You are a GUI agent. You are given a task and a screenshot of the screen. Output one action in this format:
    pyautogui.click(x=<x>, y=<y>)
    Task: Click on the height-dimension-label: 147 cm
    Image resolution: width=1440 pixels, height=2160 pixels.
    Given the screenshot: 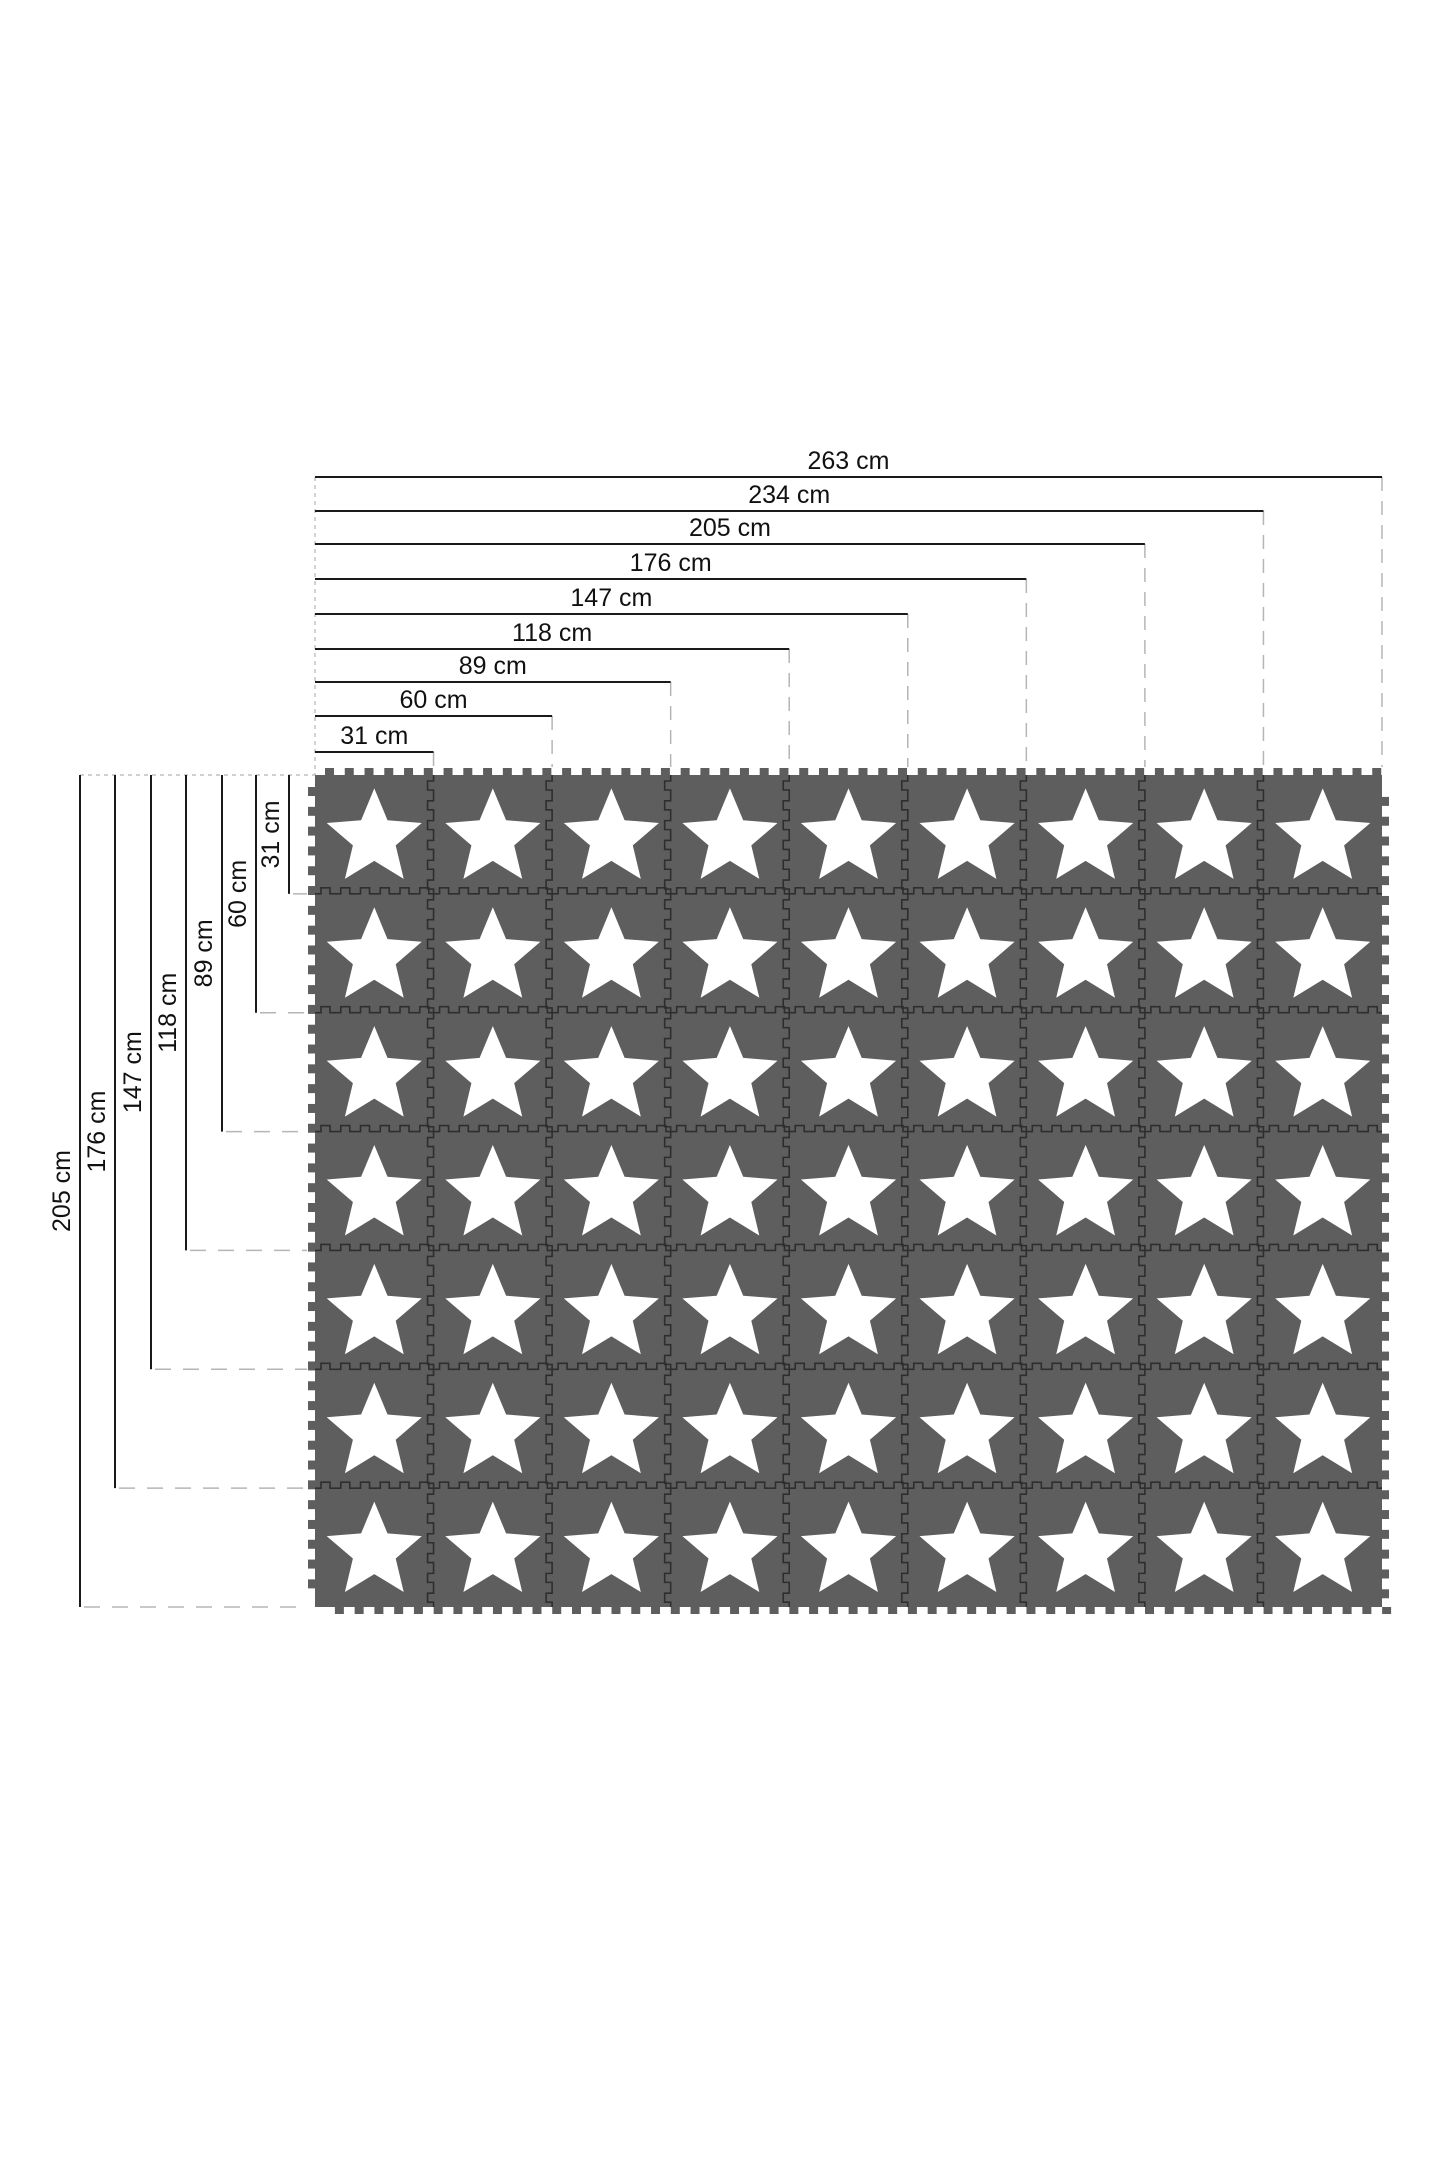 What is the action you would take?
    pyautogui.click(x=133, y=1072)
    